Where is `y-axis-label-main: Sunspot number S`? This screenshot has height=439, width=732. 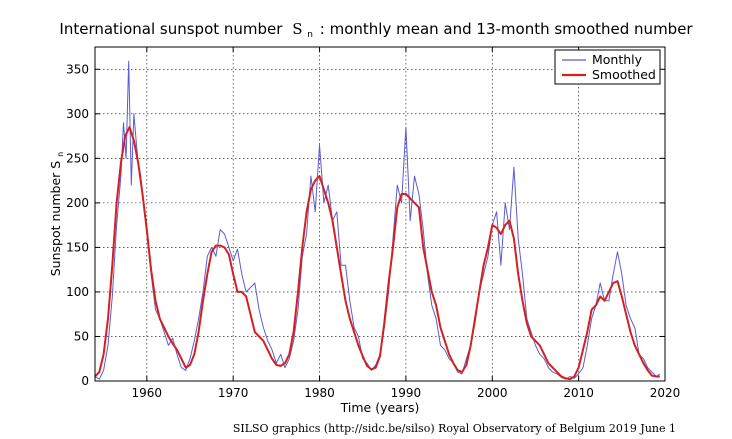
y-axis-label-main: Sunspot number S is located at coordinates (55, 219).